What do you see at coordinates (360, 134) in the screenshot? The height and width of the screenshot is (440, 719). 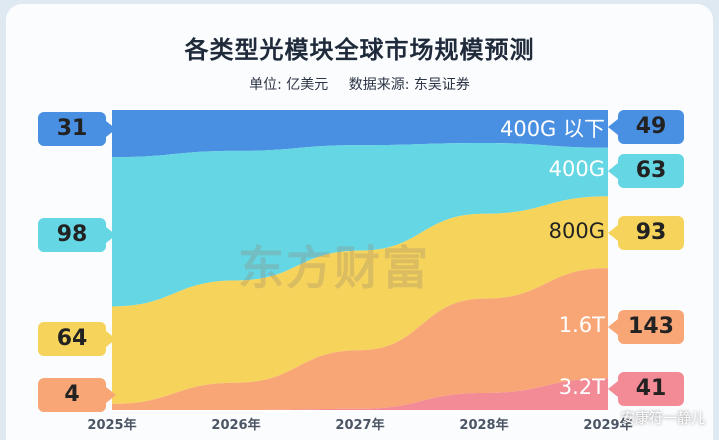 I see `area-400G-below` at bounding box center [360, 134].